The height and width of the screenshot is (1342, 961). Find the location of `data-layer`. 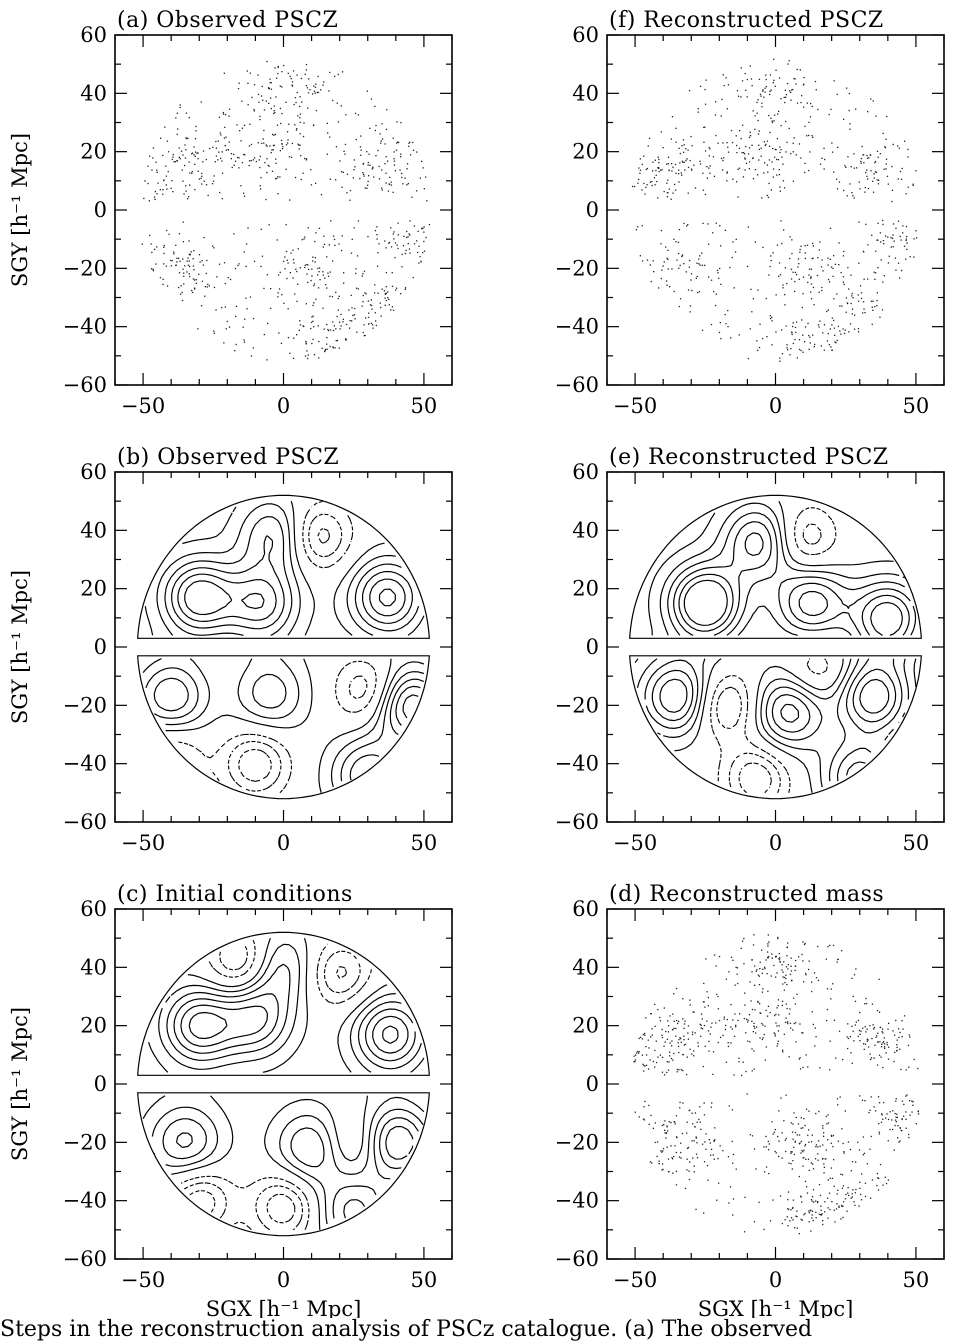

data-layer is located at coordinates (775, 647).